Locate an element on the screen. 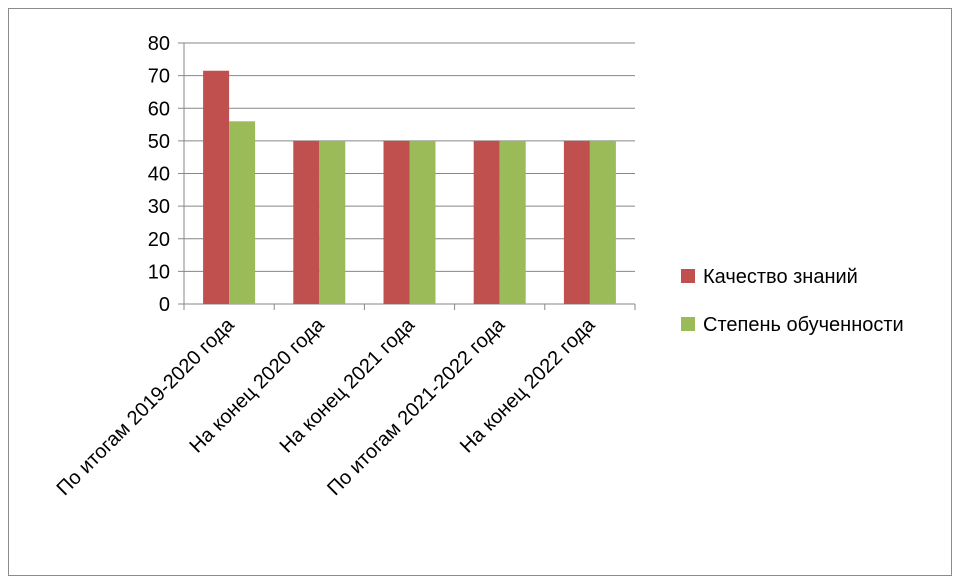 The height and width of the screenshot is (580, 954). y-tick-label: 60 is located at coordinates (159, 109).